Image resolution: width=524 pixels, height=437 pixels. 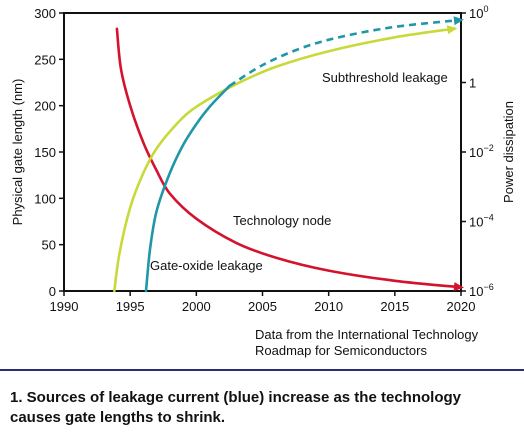 I want to click on y2-tick-label: 1, so click(x=472, y=83).